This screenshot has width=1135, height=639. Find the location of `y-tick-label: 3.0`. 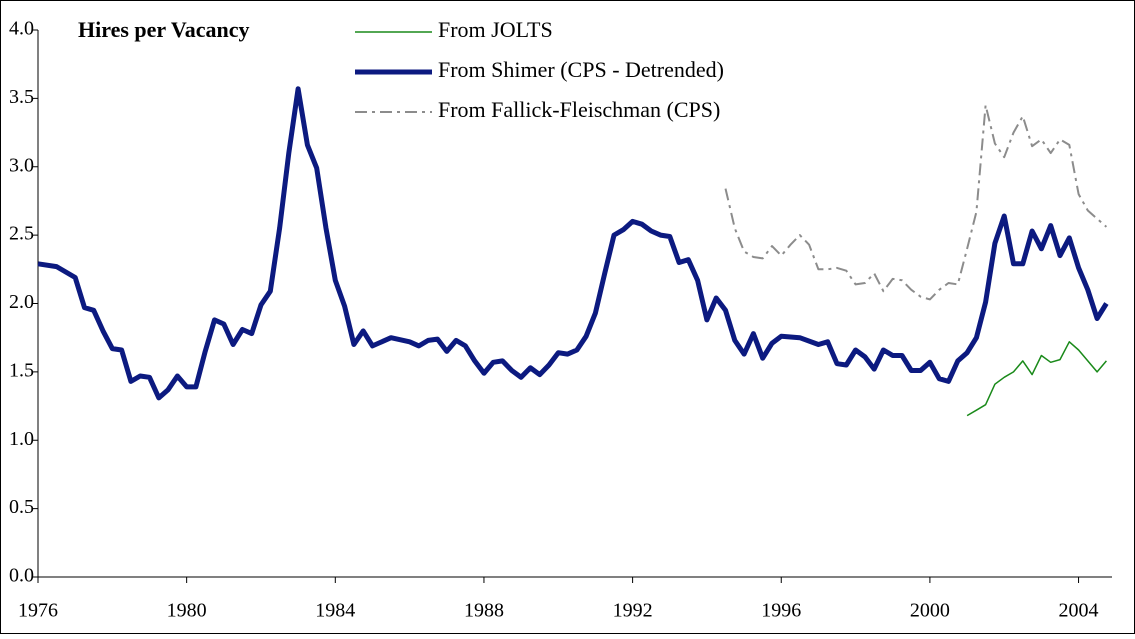

y-tick-label: 3.0 is located at coordinates (21, 165).